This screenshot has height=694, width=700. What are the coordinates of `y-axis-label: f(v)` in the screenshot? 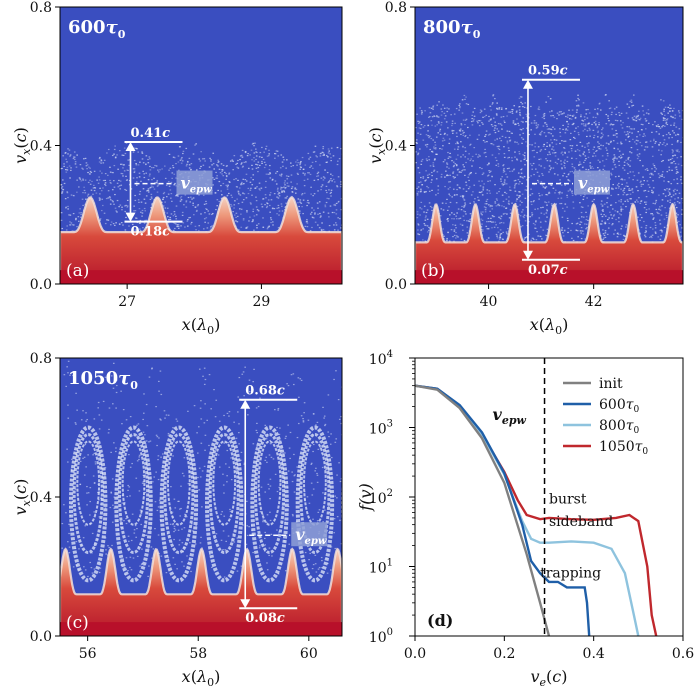 It's located at (365, 497).